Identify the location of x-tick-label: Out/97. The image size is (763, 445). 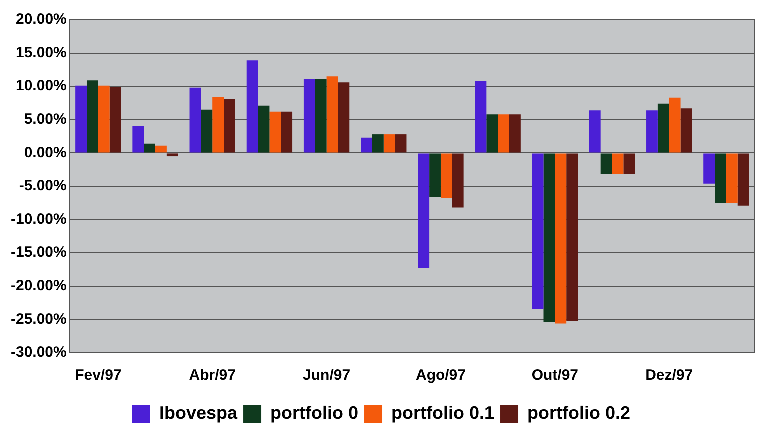
(555, 375).